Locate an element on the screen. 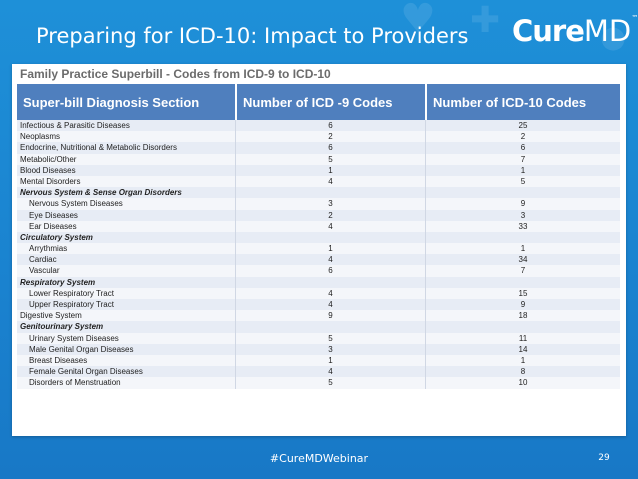  table-row: Blood Diseases 1 1 is located at coordinates (318, 170).